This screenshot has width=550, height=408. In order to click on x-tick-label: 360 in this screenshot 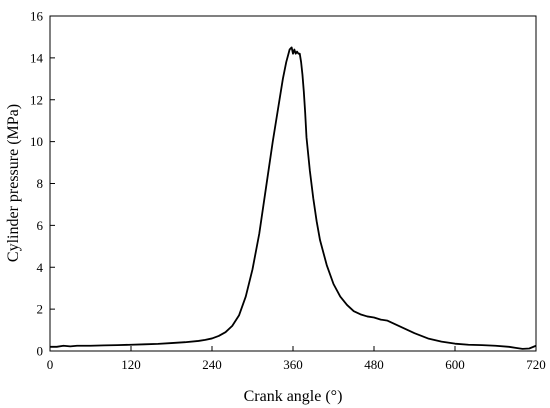, I will do `click(293, 364)`.